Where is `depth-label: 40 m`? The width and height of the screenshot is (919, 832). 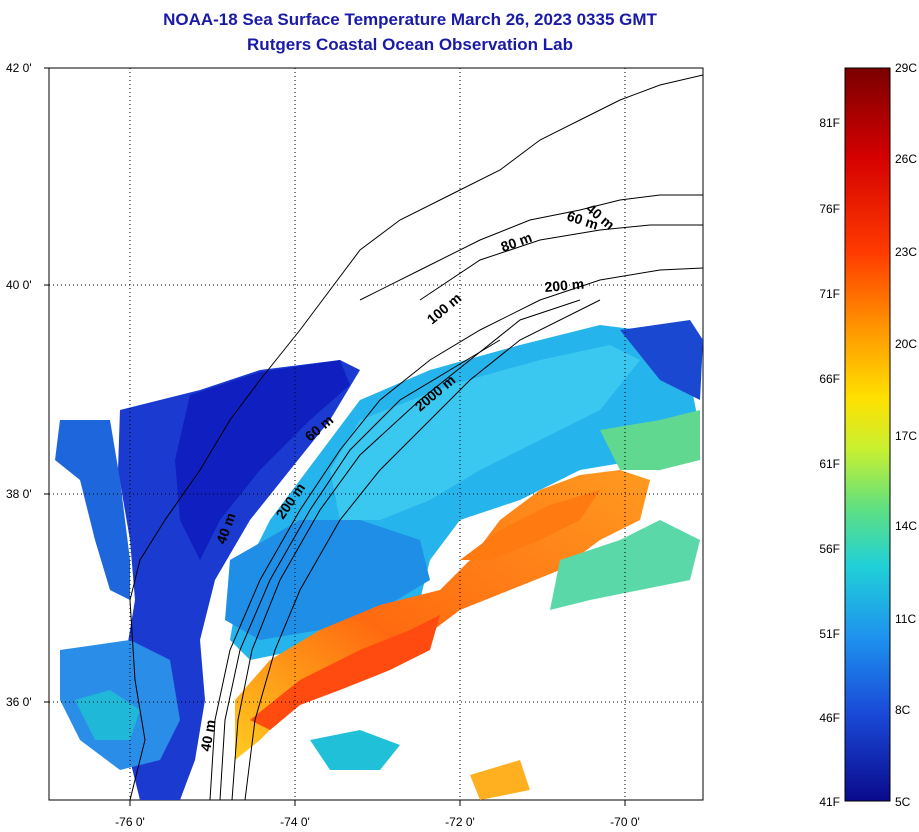
depth-label: 40 m is located at coordinates (207, 735).